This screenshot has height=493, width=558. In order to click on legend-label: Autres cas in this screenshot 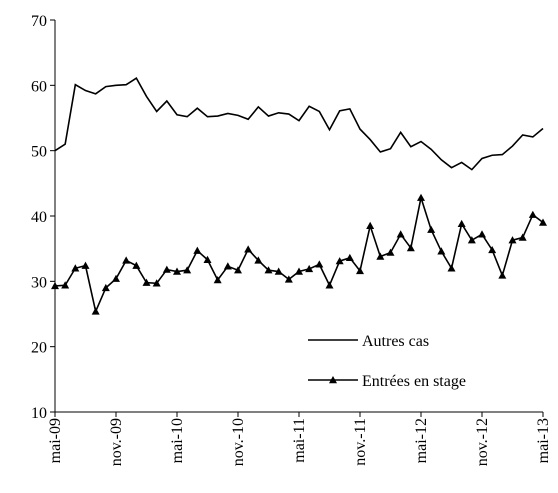, I will do `click(395, 341)`.